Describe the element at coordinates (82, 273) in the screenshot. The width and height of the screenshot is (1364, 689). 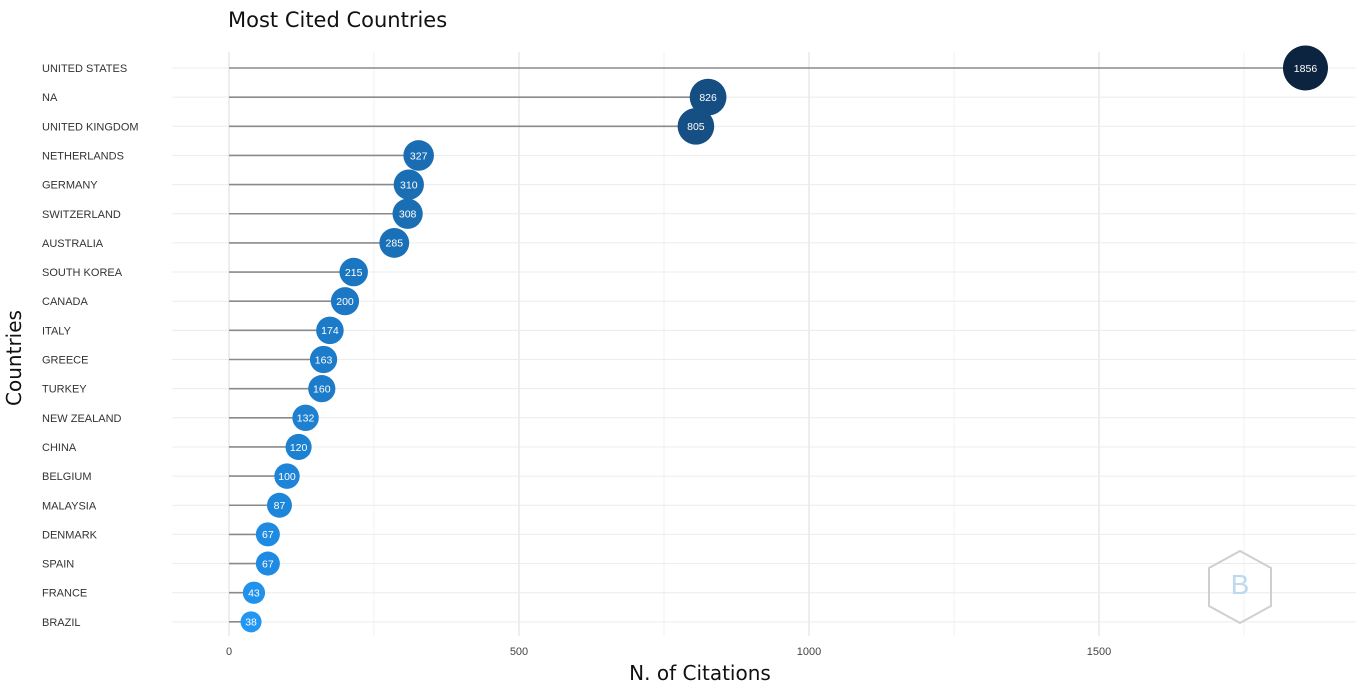
I see `y-tick-label: SOUTH KOREA` at that location.